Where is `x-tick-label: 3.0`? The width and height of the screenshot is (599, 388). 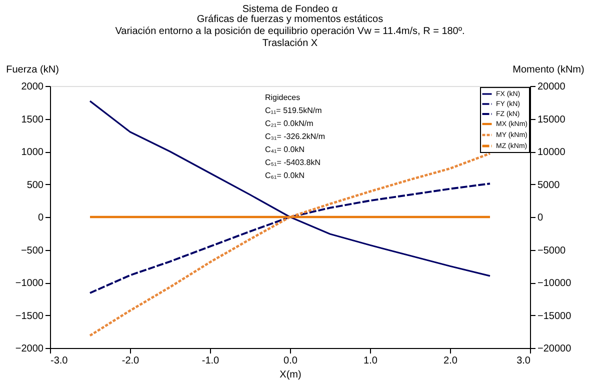 x-tick-label: 3.0 is located at coordinates (523, 361).